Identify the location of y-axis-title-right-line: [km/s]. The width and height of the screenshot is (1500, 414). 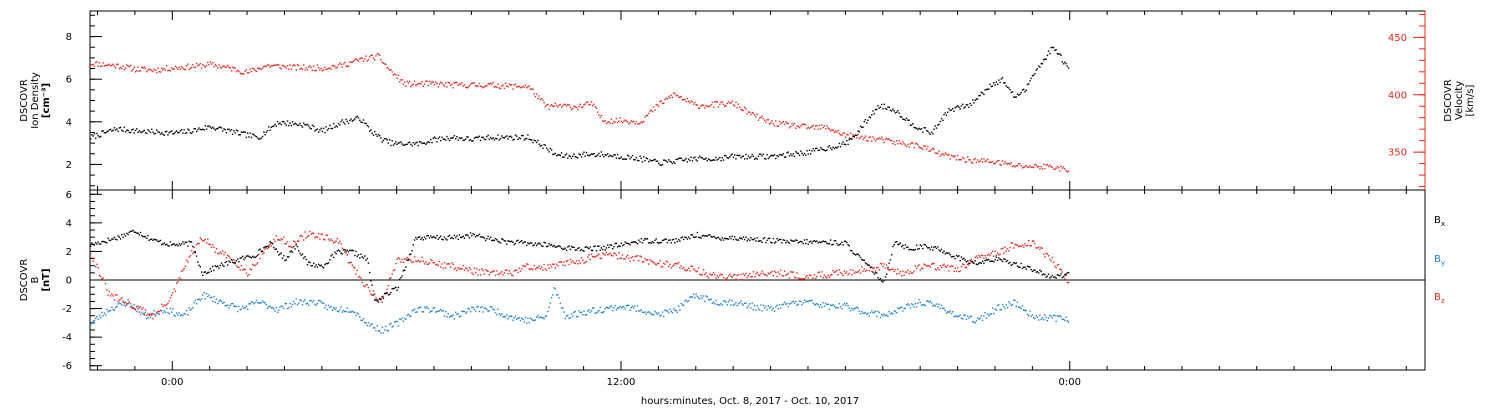
(1470, 100).